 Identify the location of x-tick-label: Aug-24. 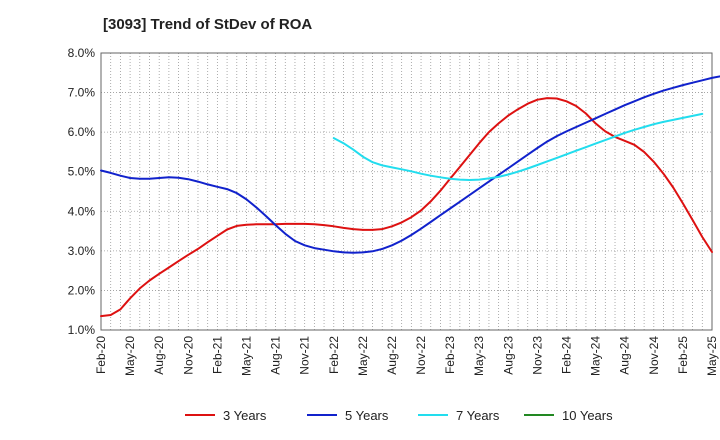
(625, 355).